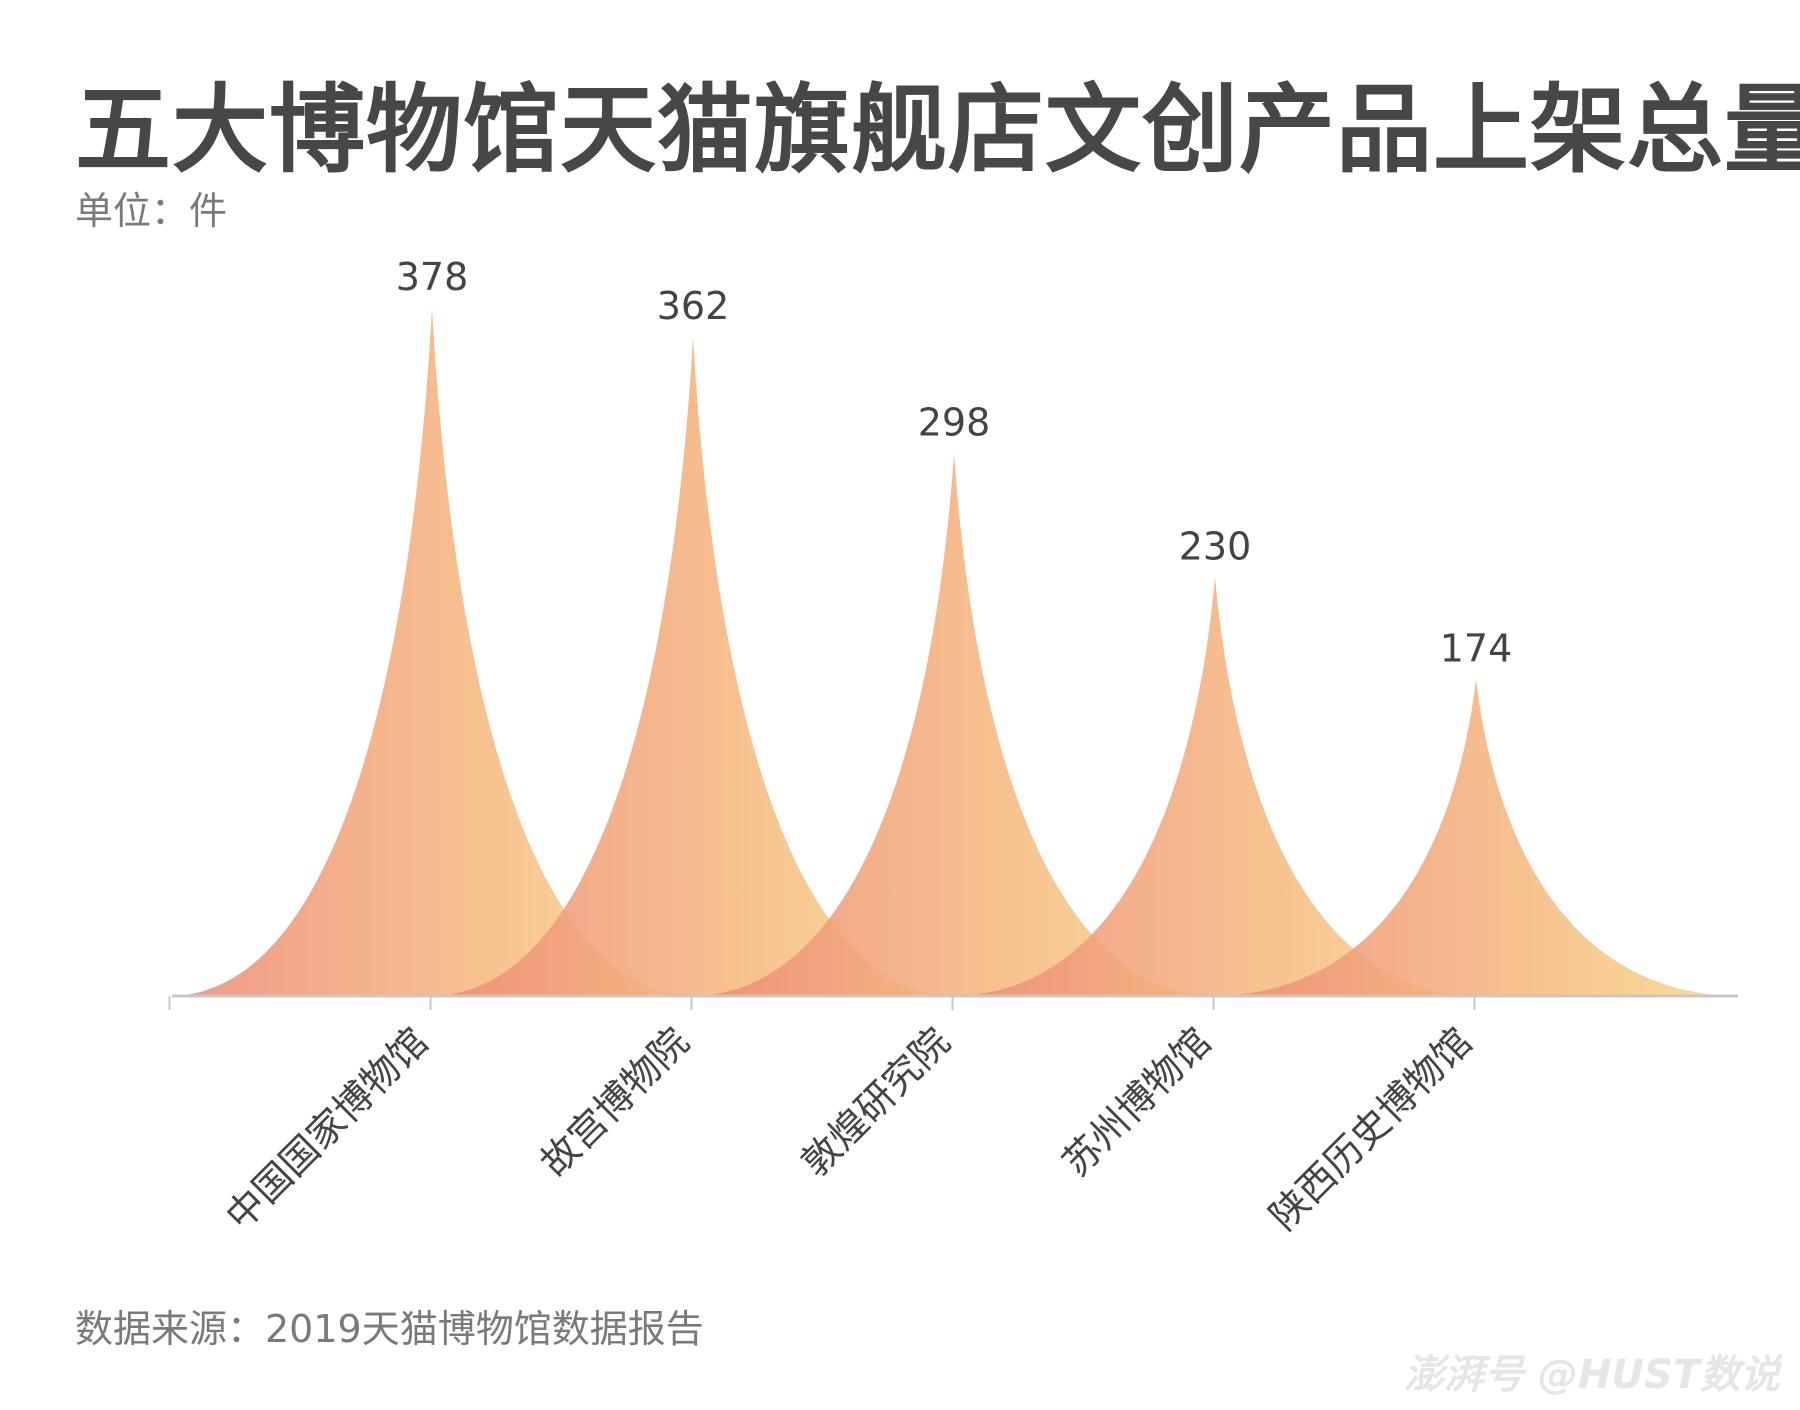 This screenshot has width=1800, height=1410. What do you see at coordinates (693, 306) in the screenshot?
I see `value-label: 362` at bounding box center [693, 306].